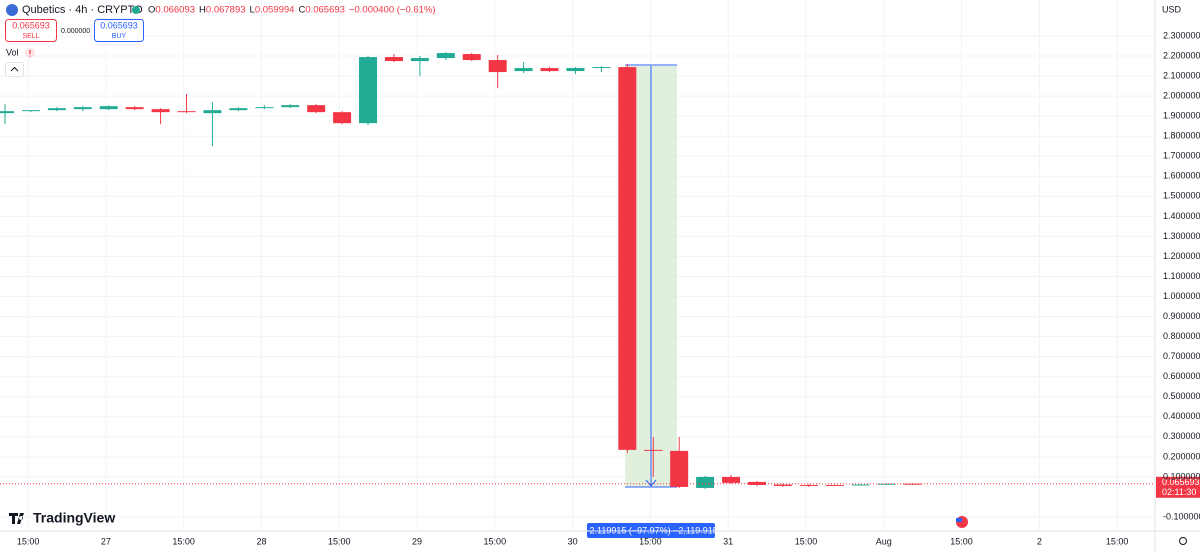  What do you see at coordinates (75, 31) in the screenshot?
I see `spread: 0.000000` at bounding box center [75, 31].